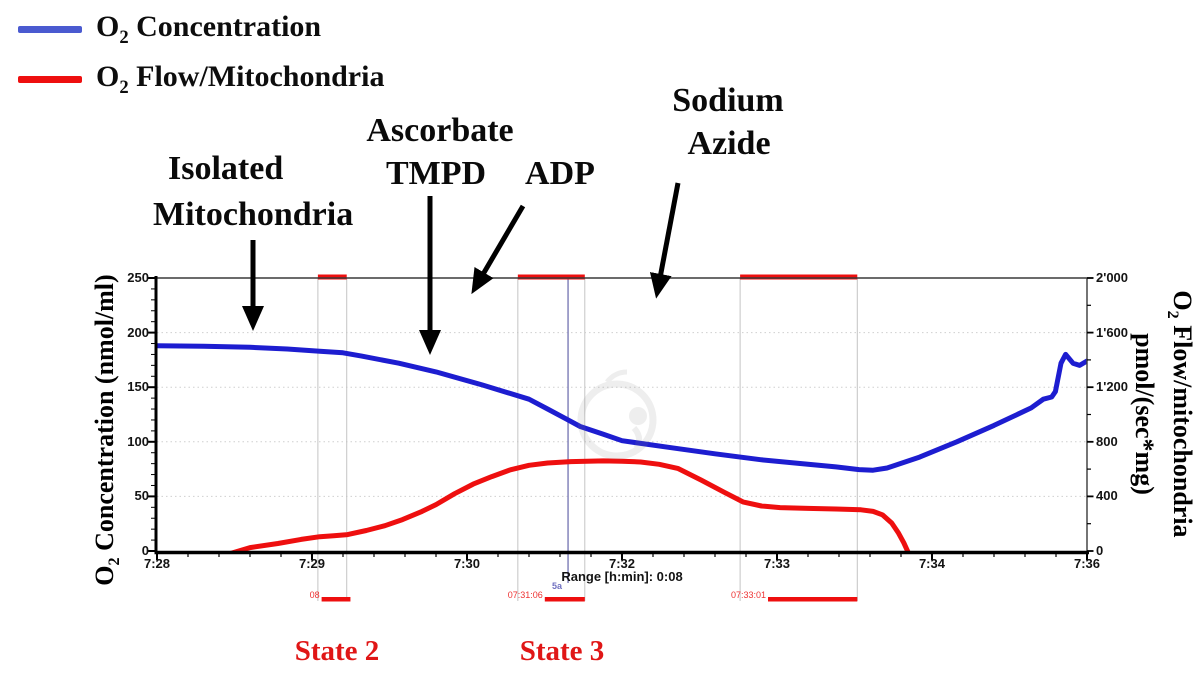 The image size is (1200, 673). I want to click on state2-label: State 2, so click(337, 651).